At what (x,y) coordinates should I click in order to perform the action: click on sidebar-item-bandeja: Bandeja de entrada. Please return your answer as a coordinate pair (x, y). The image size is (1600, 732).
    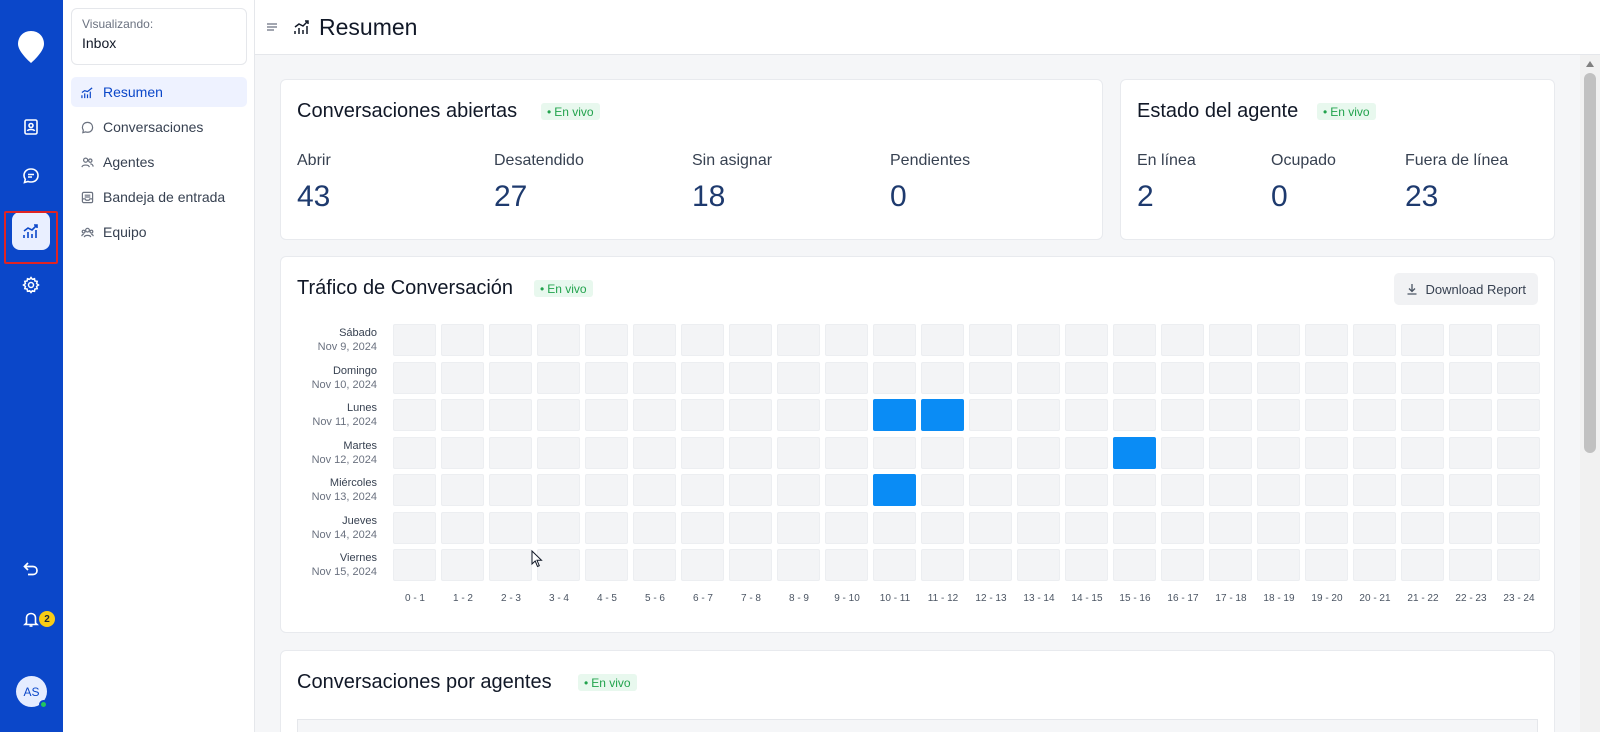
    Looking at the image, I should click on (159, 197).